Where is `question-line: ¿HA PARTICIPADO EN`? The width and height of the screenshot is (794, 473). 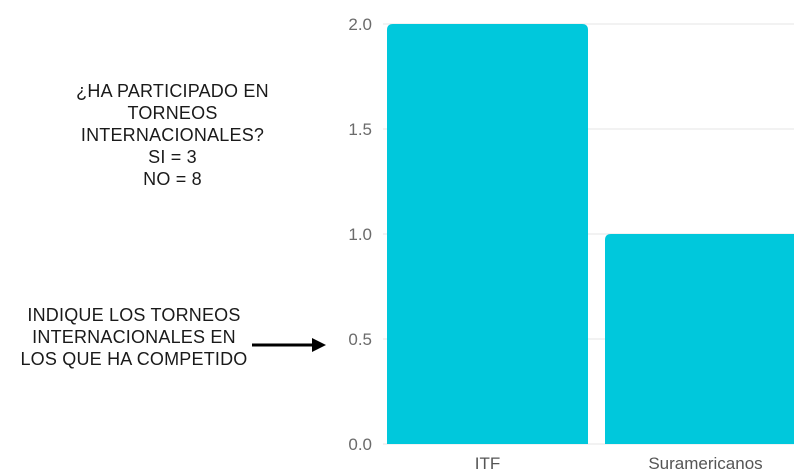 question-line: ¿HA PARTICIPADO EN is located at coordinates (172, 91).